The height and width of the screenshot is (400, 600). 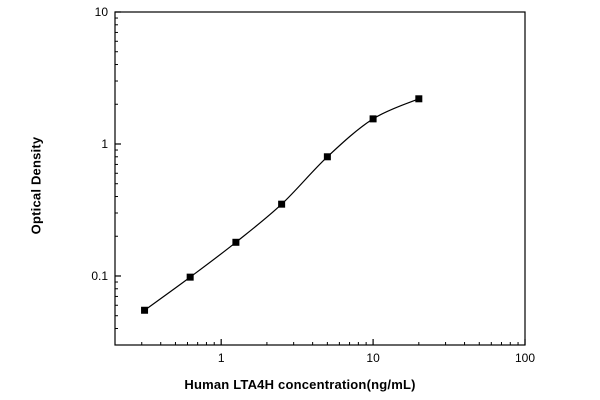 What do you see at coordinates (99, 276) in the screenshot?
I see `y-tick-label: 0.1` at bounding box center [99, 276].